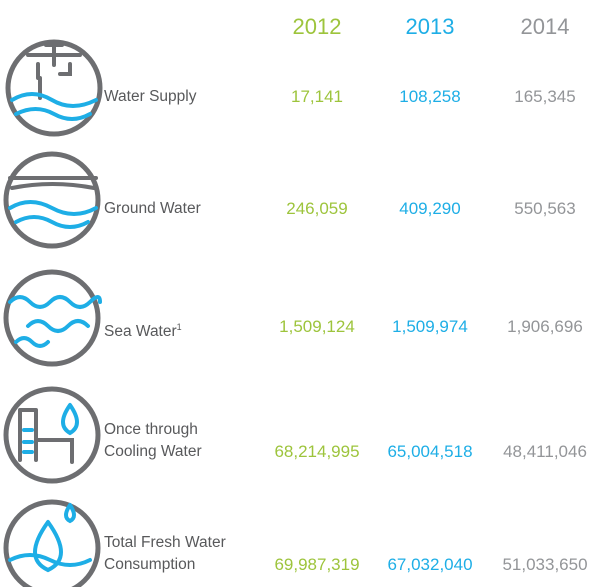  What do you see at coordinates (179, 327) in the screenshot?
I see `footnote: 1` at bounding box center [179, 327].